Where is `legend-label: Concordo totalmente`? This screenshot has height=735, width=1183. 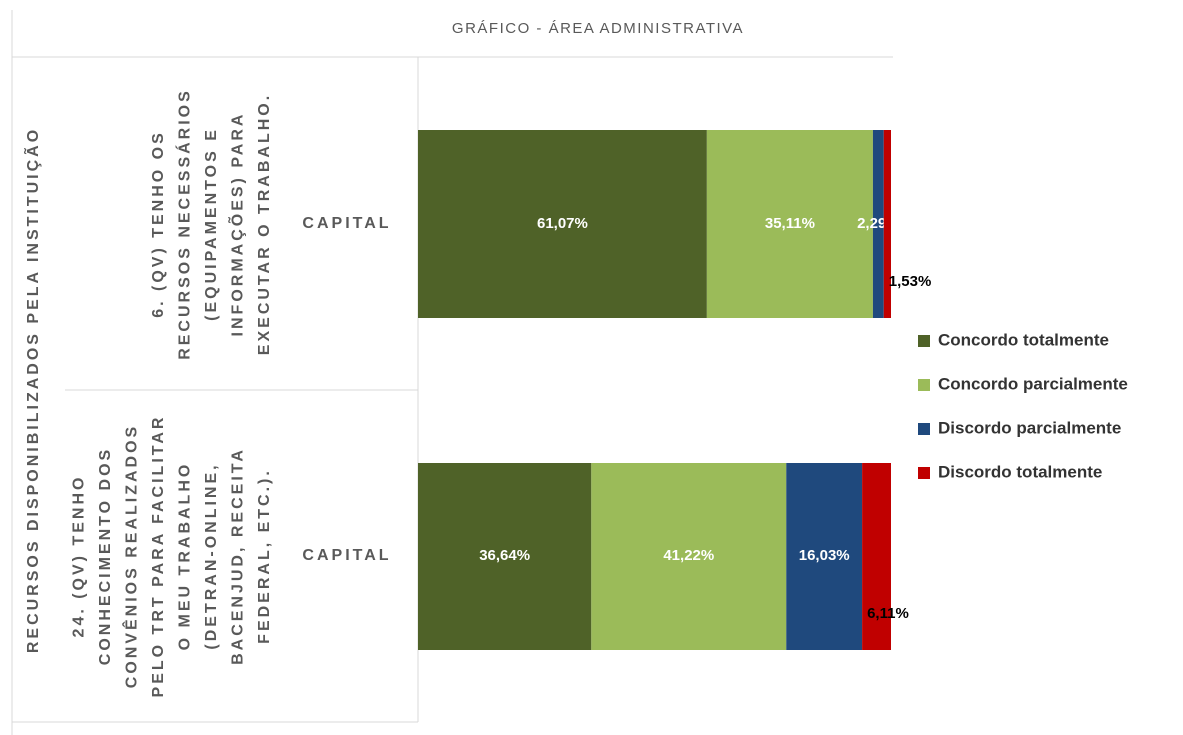 legend-label: Concordo totalmente is located at coordinates (1023, 339).